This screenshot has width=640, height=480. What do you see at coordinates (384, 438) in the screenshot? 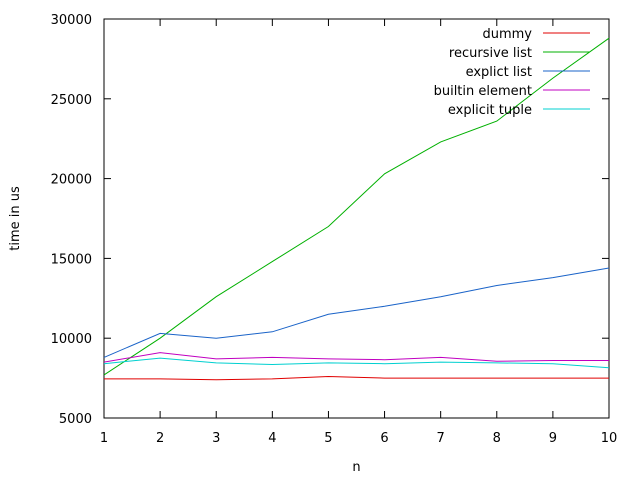
I see `x-tick-label: 6` at bounding box center [384, 438].